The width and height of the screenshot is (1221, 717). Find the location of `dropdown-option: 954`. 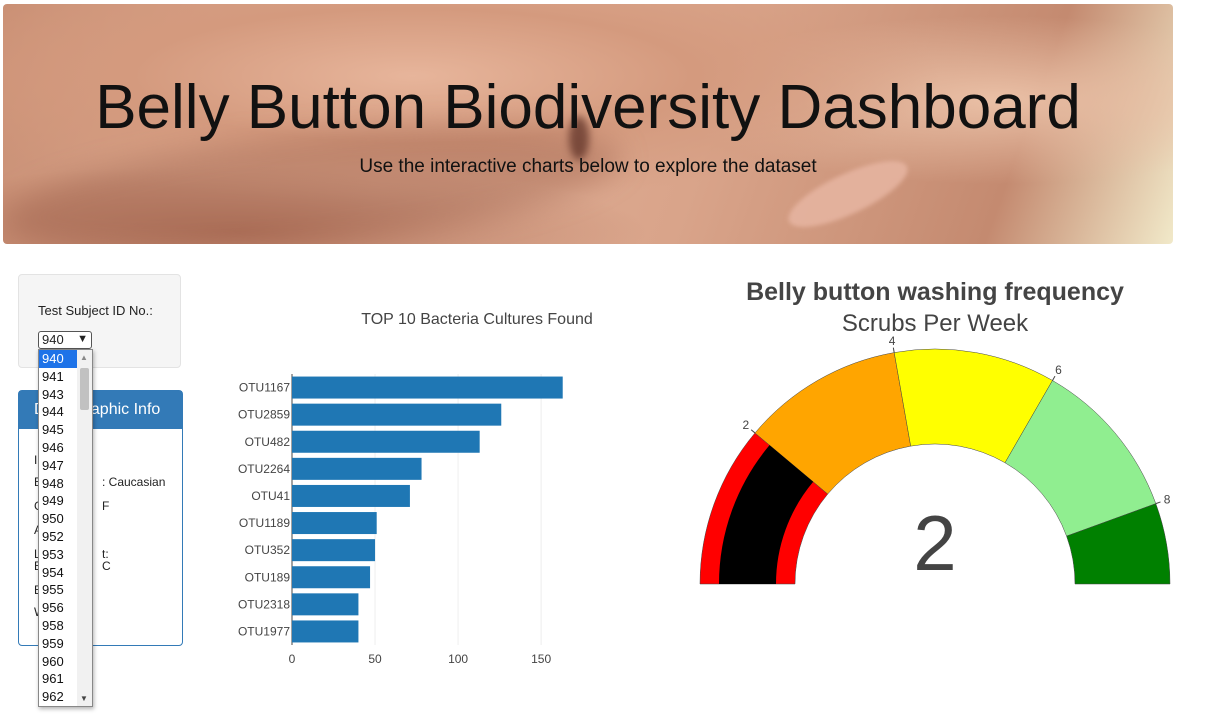

dropdown-option: 954 is located at coordinates (53, 572).